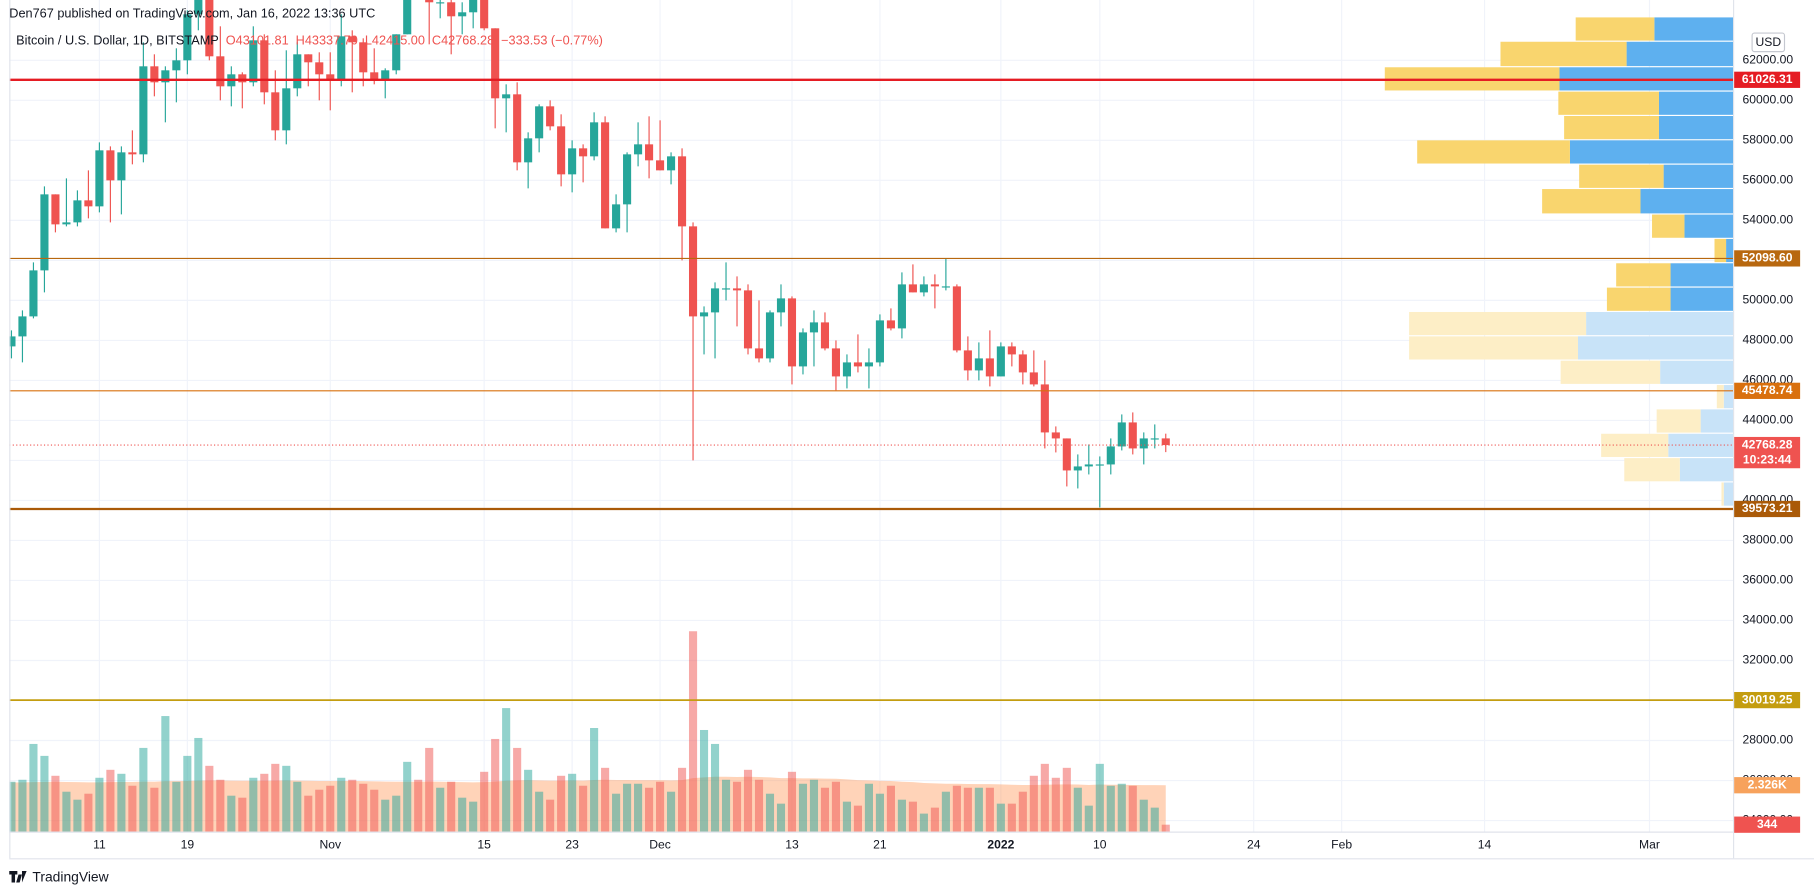 The height and width of the screenshot is (893, 1814). What do you see at coordinates (99, 845) in the screenshot?
I see `x-tick-label: 11` at bounding box center [99, 845].